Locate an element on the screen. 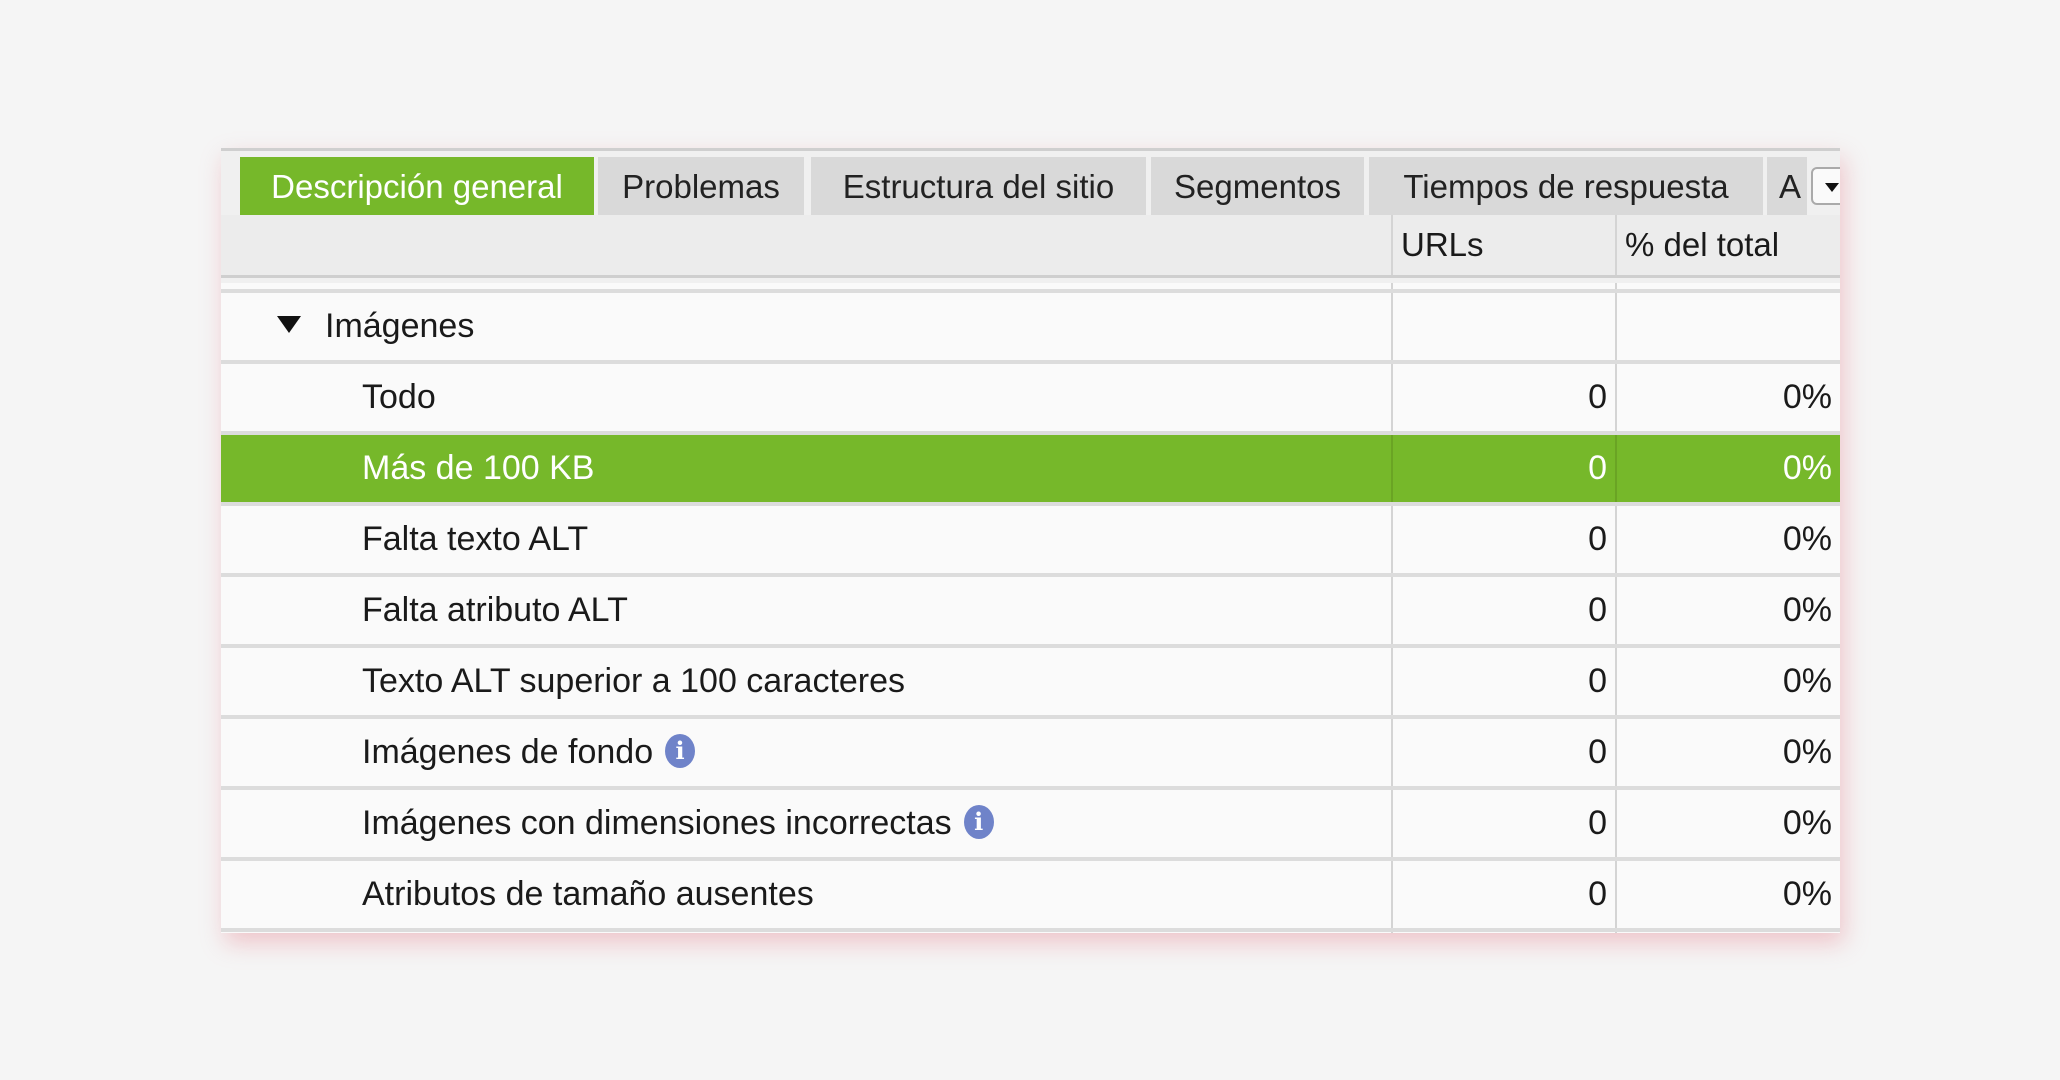  row-label: Texto ALT superior a 100 caracteres is located at coordinates (634, 681).